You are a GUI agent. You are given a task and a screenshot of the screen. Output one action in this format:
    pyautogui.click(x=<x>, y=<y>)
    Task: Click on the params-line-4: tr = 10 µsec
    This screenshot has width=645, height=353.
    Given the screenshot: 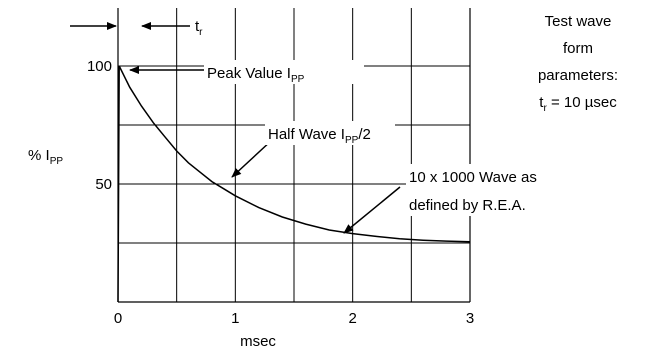 What is the action you would take?
    pyautogui.click(x=578, y=104)
    